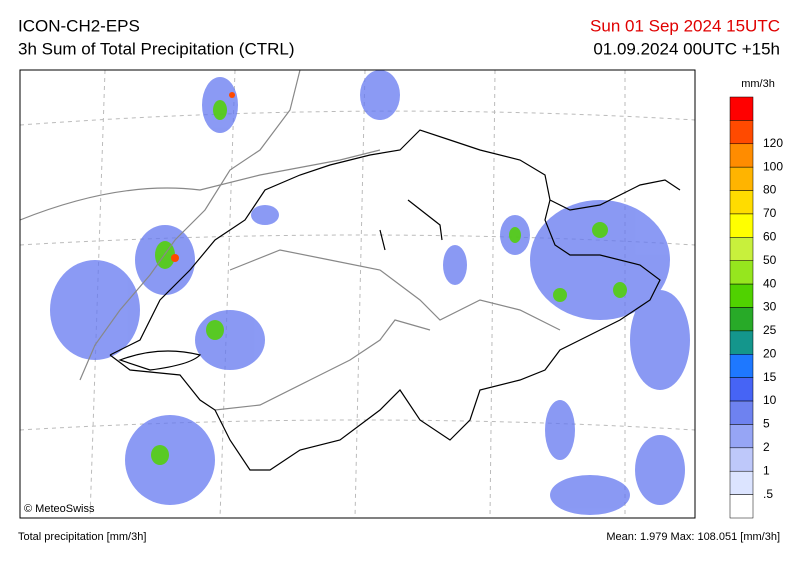 This screenshot has height=566, width=800. Describe the element at coordinates (693, 537) in the screenshot. I see `footer-right: Mean: 1.979 Max: 108.051 [mm/3h]` at that location.